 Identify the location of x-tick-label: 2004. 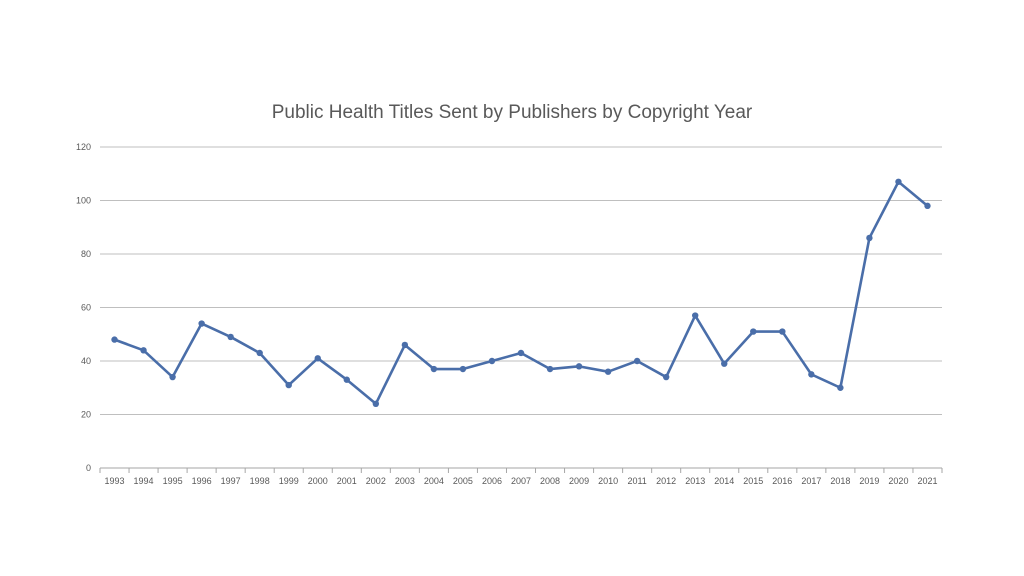
(434, 481).